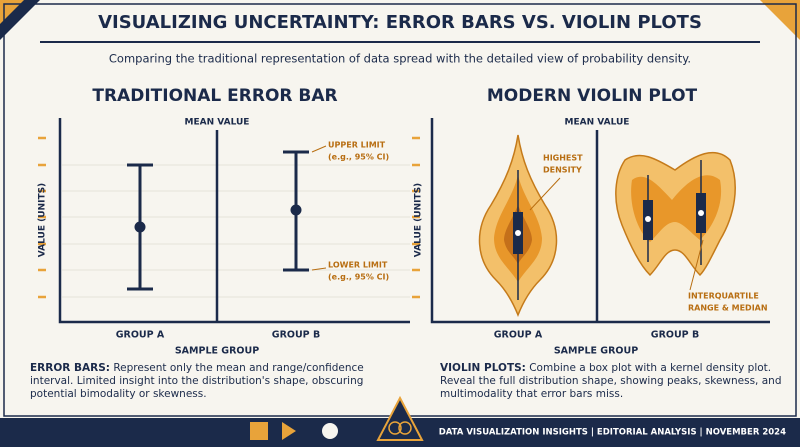 Image resolution: width=800 pixels, height=447 pixels. What do you see at coordinates (218, 220) in the screenshot?
I see `error-bar` at bounding box center [218, 220].